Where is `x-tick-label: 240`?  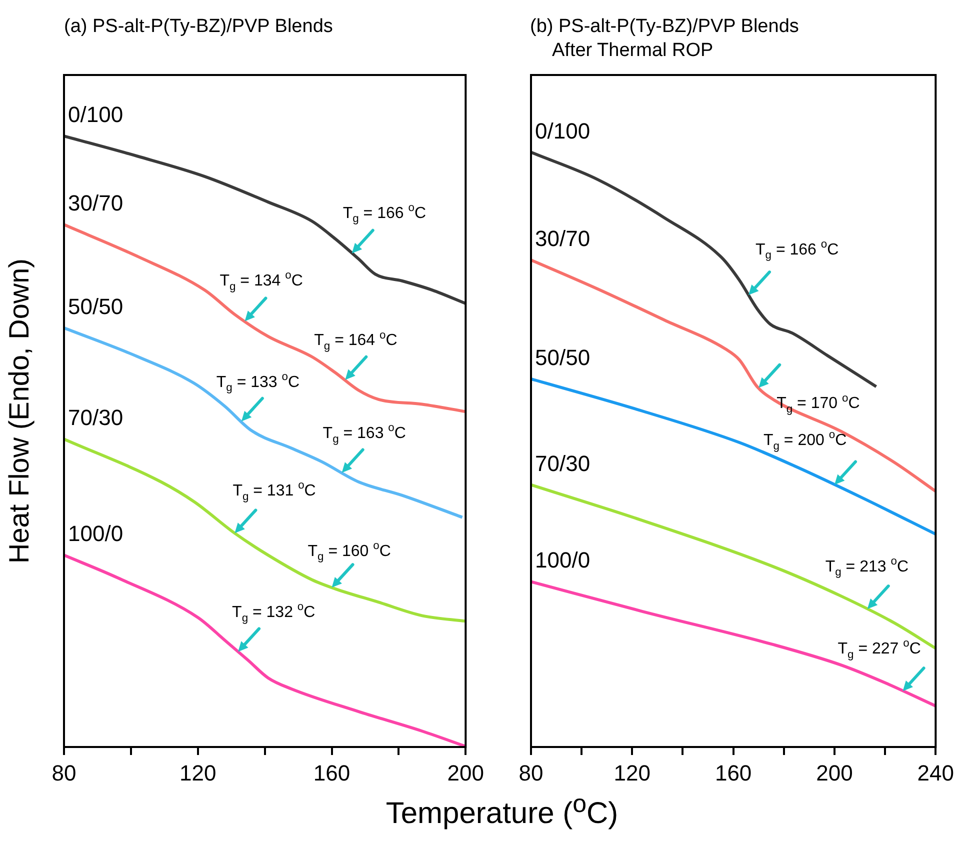
x-tick-label: 240 is located at coordinates (935, 773).